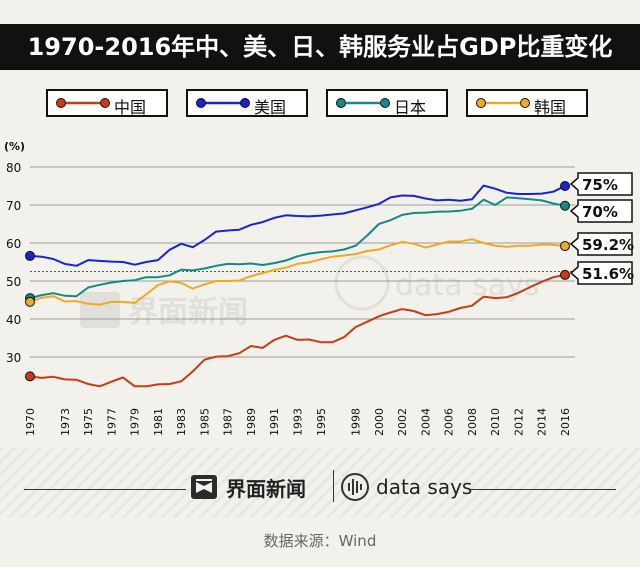 This screenshot has width=640, height=567. What do you see at coordinates (550, 107) in the screenshot?
I see `legend-label: 韩国` at bounding box center [550, 107].